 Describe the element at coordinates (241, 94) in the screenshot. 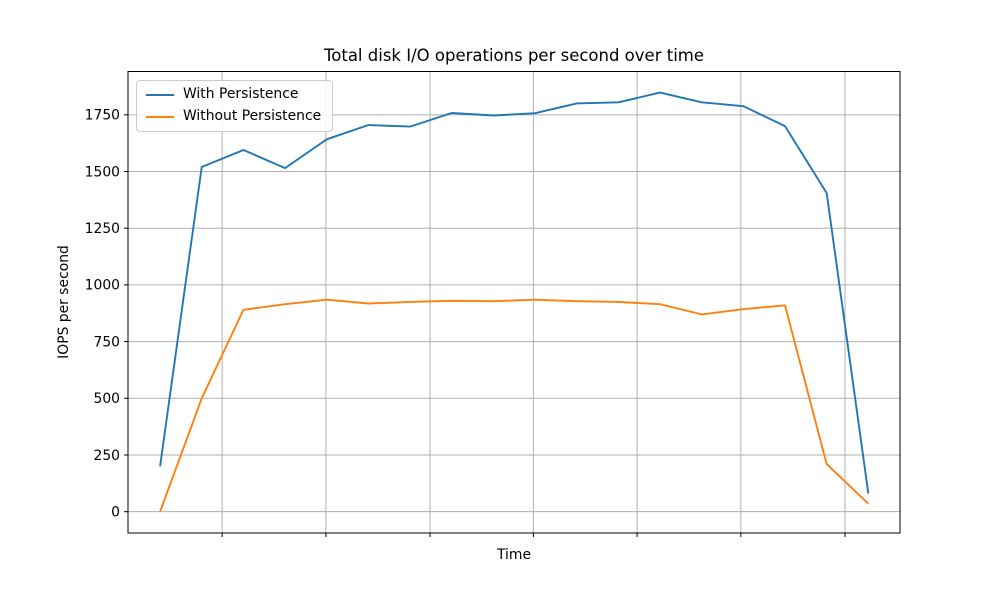

I see `legend-label-with-persistence: With Persistence` at that location.